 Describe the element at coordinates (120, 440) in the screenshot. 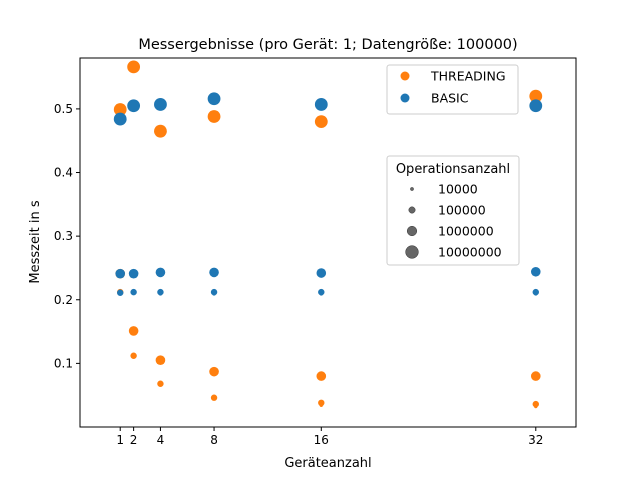

I see `x-tick-label: 1` at that location.